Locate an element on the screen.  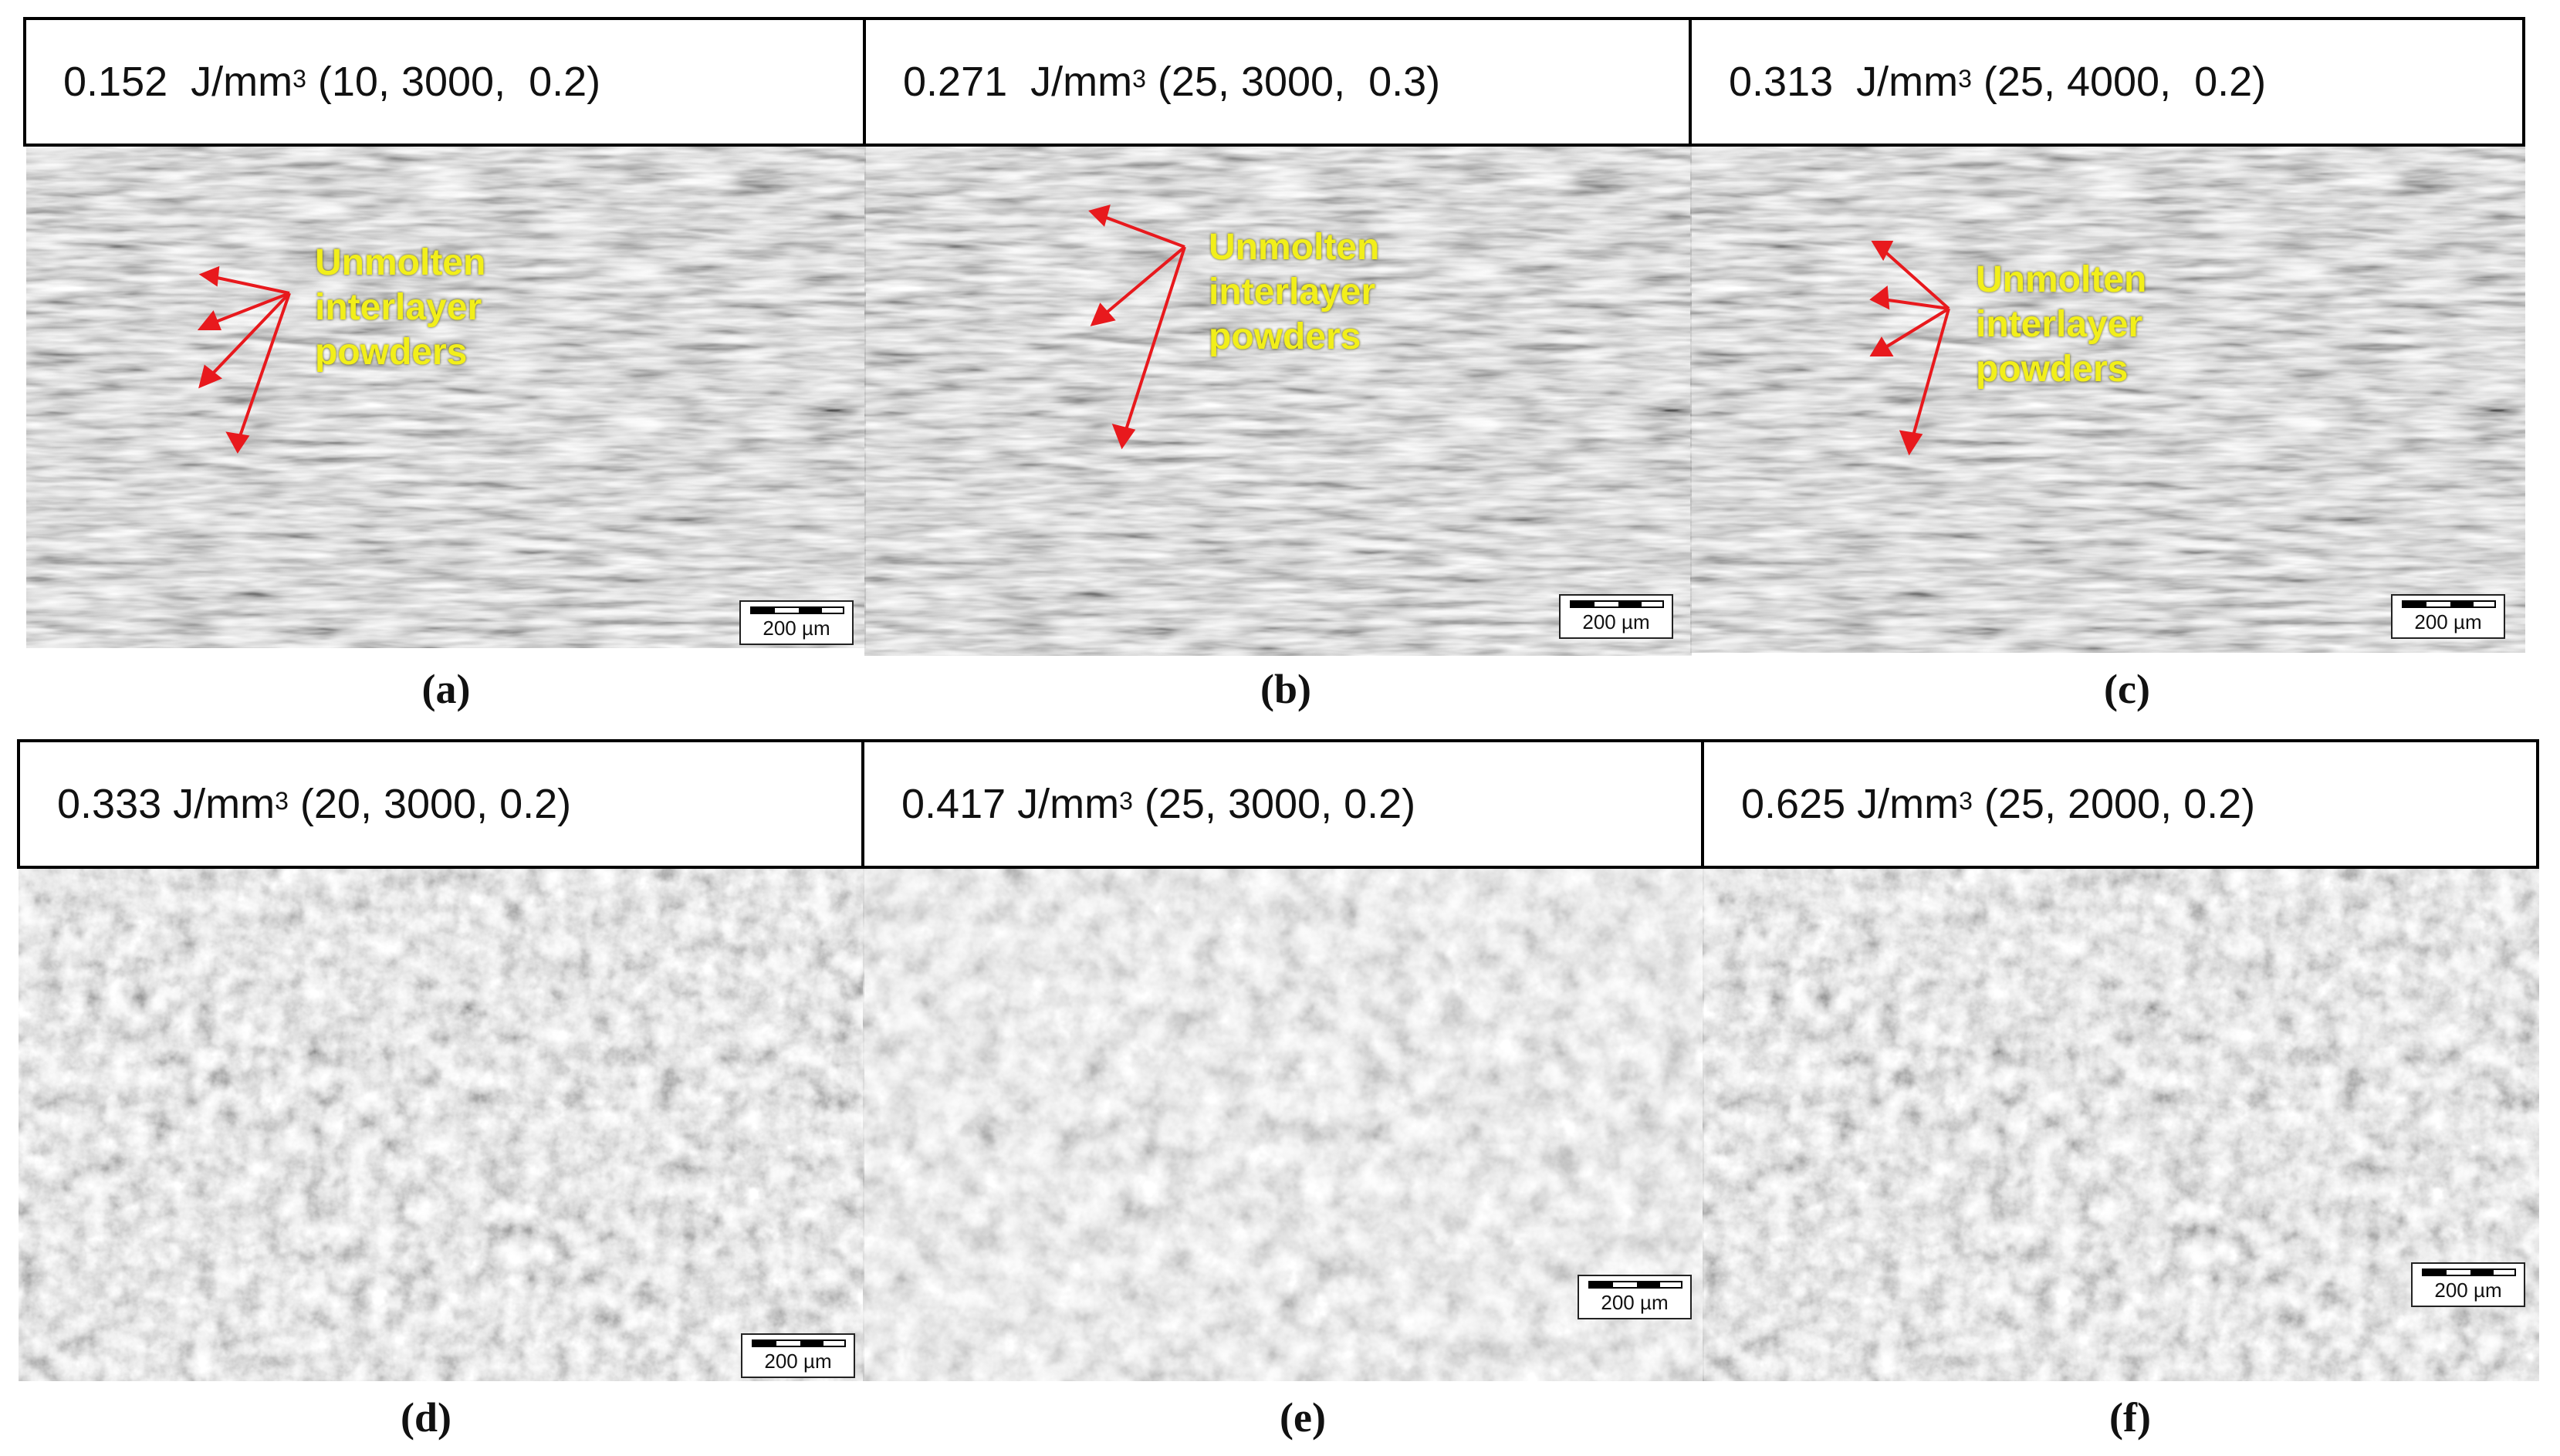
panel-f-scale-label: 200 µm is located at coordinates (2468, 1290).